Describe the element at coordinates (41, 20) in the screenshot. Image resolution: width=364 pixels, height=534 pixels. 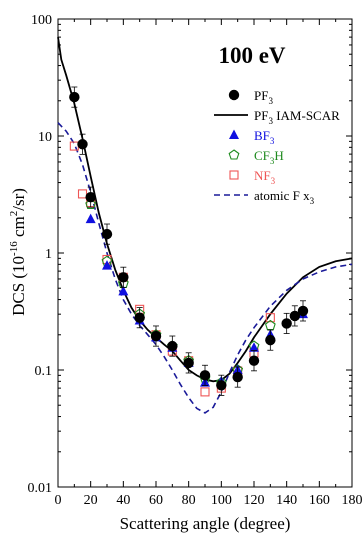
I see `y-tick-label: 100` at that location.